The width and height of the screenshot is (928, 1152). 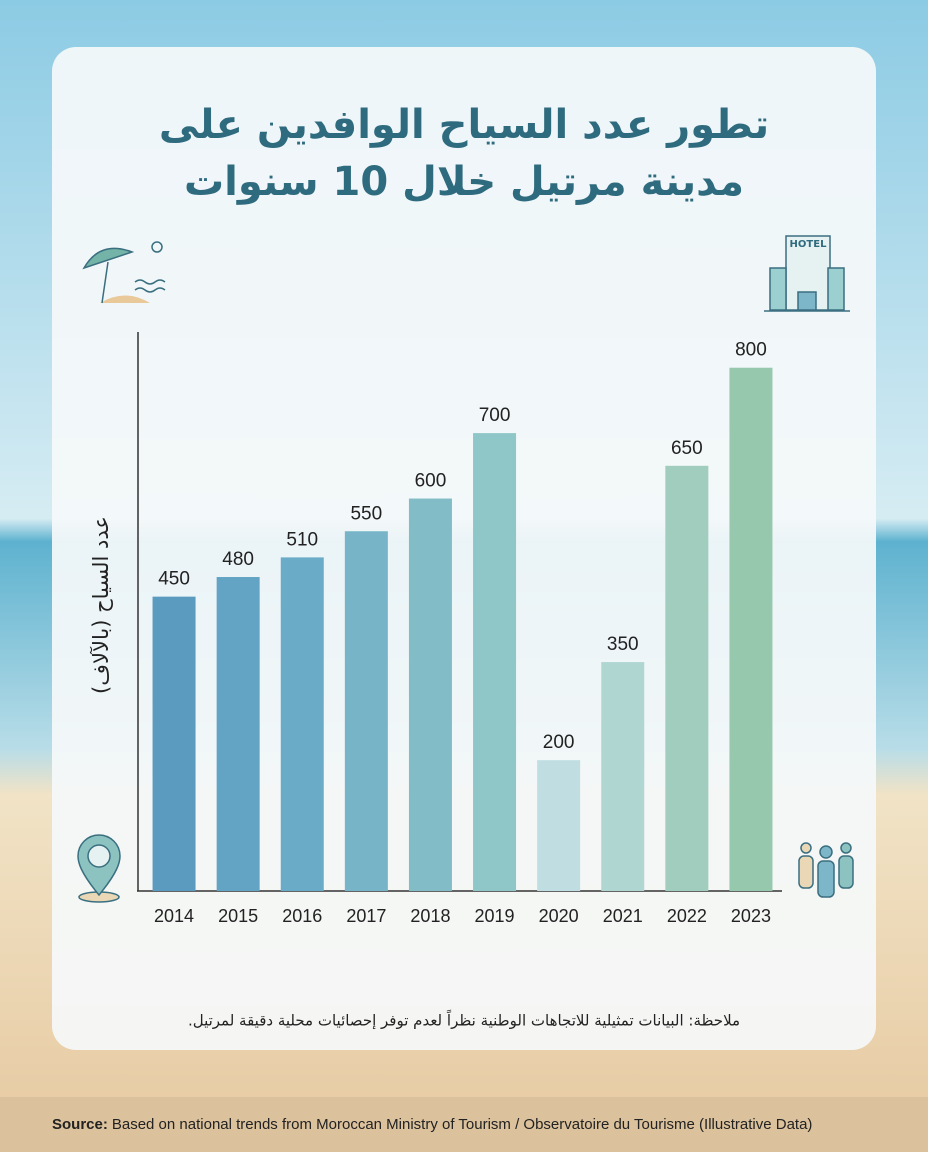 I want to click on x-tick-label: 2020, so click(x=559, y=916).